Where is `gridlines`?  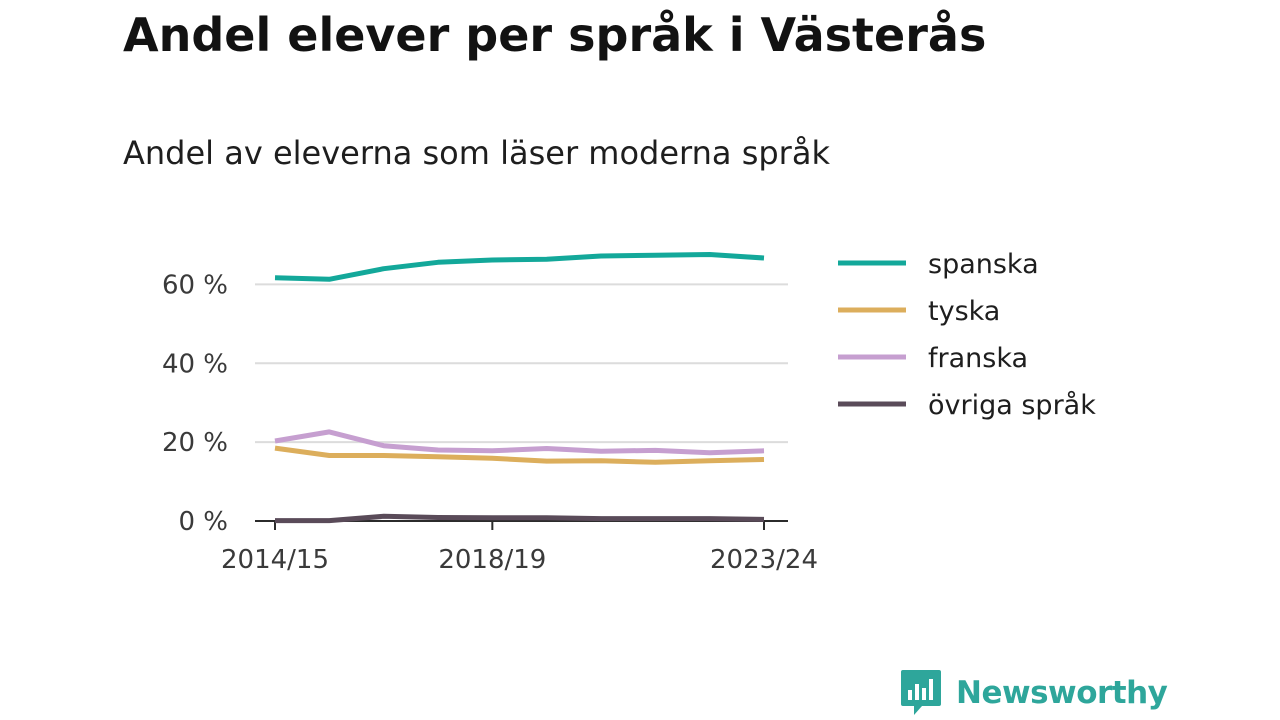
gridlines is located at coordinates (521, 363).